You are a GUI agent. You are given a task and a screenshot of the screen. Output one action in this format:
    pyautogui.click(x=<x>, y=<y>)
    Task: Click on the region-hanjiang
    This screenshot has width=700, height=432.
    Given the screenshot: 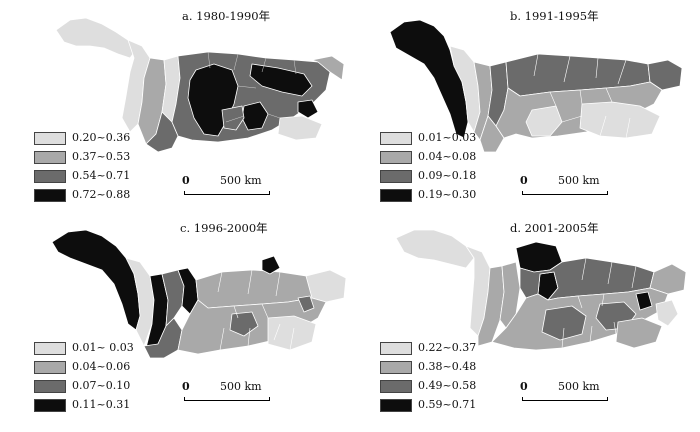 What is the action you would take?
    pyautogui.click(x=281, y=80)
    